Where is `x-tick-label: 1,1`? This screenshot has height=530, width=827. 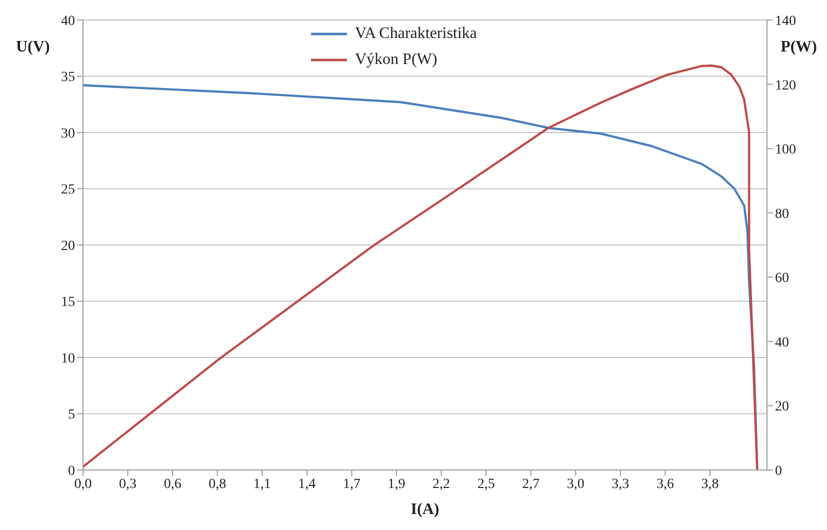
x-tick-label: 1,1 is located at coordinates (262, 484).